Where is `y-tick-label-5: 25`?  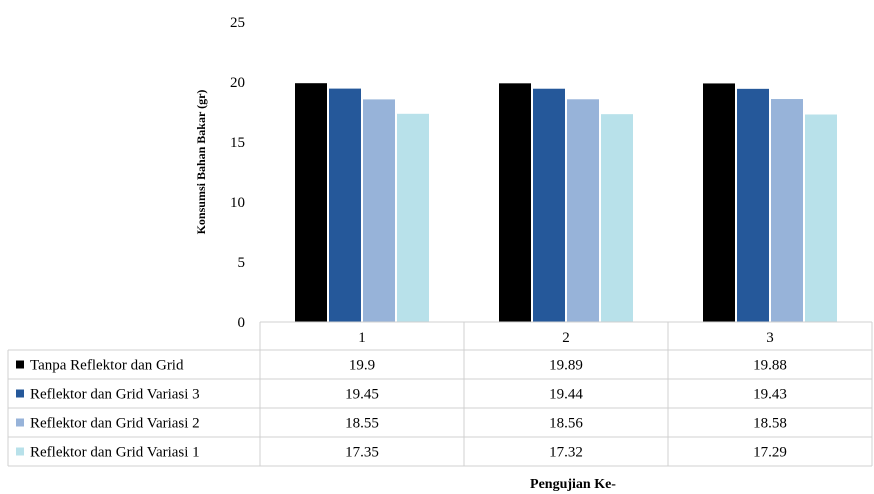
y-tick-label-5: 25 is located at coordinates (237, 23).